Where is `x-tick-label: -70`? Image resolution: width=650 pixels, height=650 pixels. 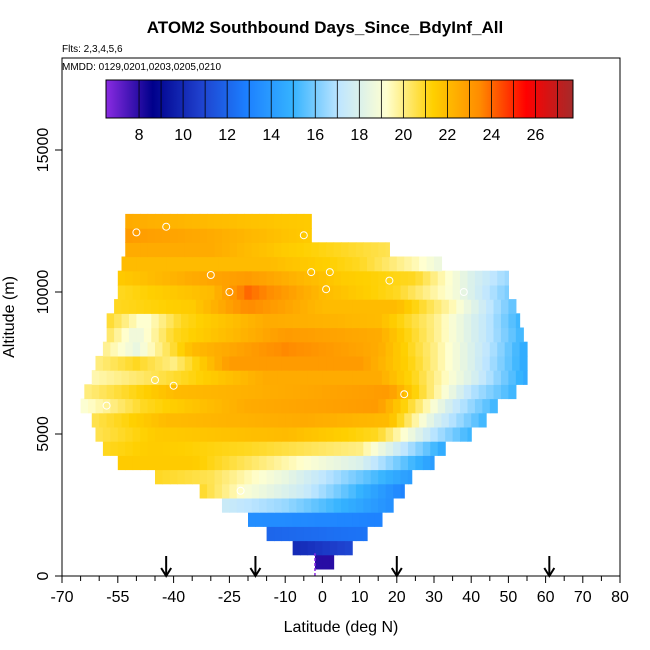
x-tick-label: -70 is located at coordinates (61, 597).